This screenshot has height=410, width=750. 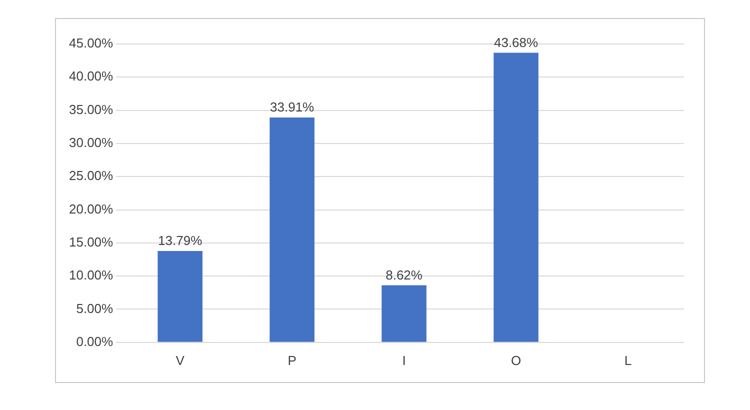 What do you see at coordinates (628, 360) in the screenshot?
I see `x-tick-label: L` at bounding box center [628, 360].